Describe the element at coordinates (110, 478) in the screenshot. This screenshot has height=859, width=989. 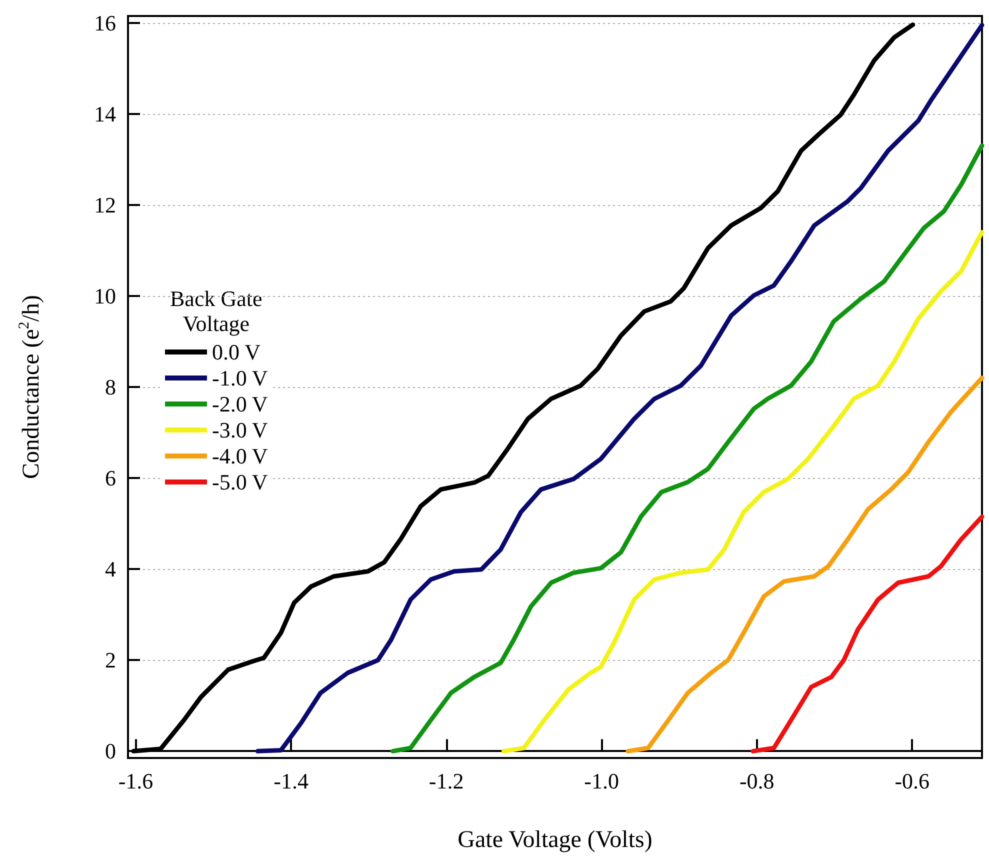
I see `y-tick-label: 6` at that location.